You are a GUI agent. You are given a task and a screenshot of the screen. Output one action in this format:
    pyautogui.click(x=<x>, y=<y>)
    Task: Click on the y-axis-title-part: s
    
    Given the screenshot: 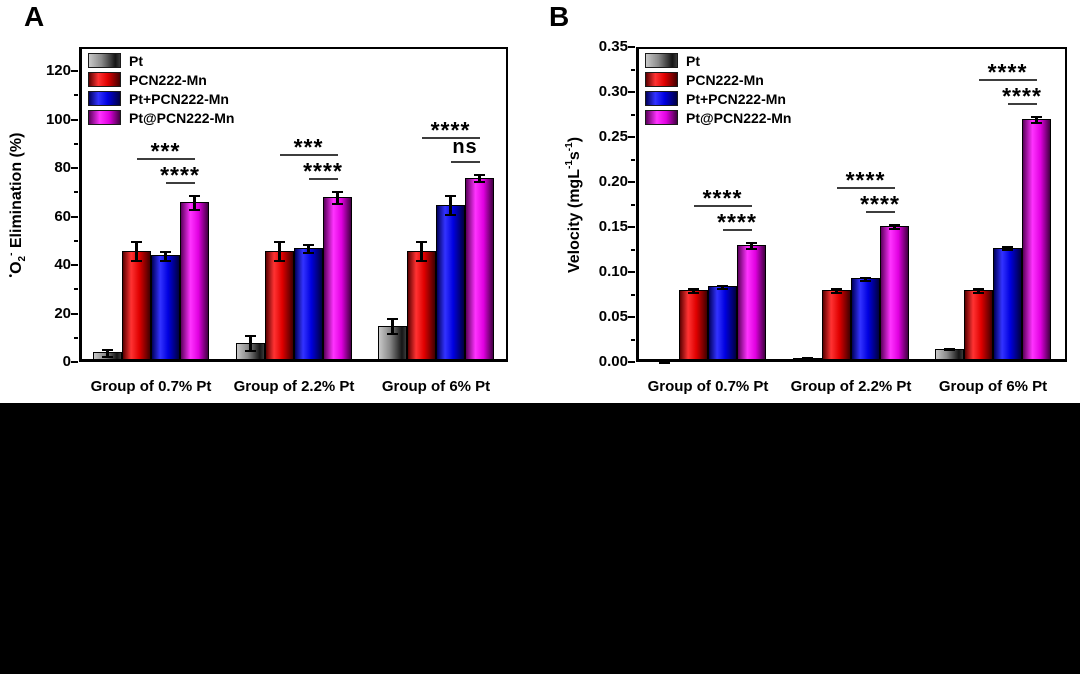 What is the action you would take?
    pyautogui.click(x=574, y=155)
    